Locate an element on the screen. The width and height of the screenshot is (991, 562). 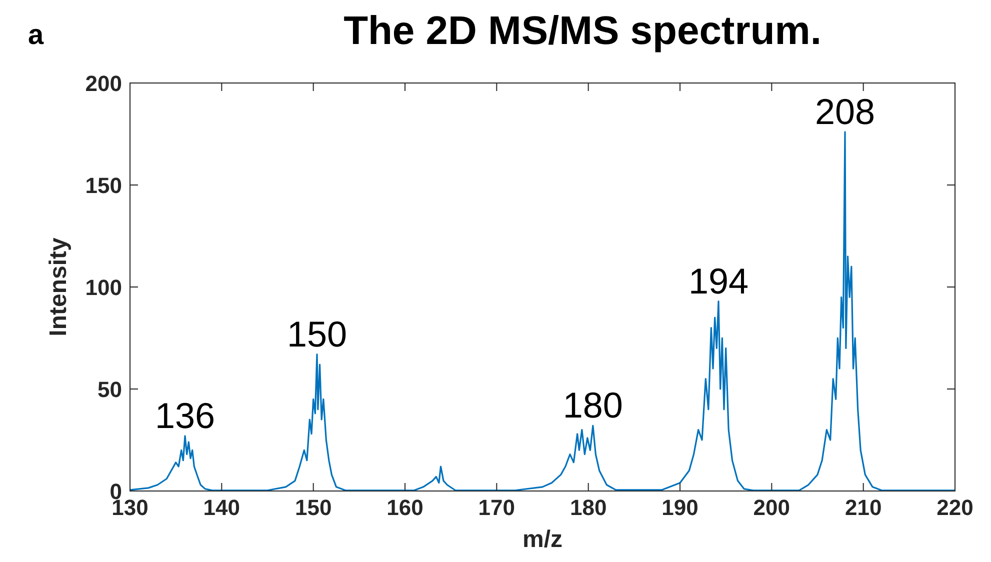
y-axis-title: Intensity is located at coordinates (58, 286).